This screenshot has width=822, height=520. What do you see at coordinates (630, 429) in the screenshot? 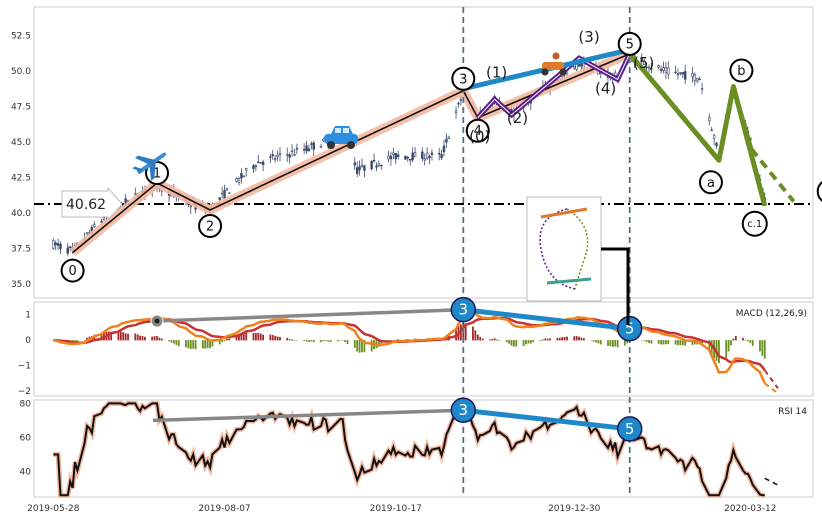
I see `rsi-divergence-label: 5` at bounding box center [630, 429].